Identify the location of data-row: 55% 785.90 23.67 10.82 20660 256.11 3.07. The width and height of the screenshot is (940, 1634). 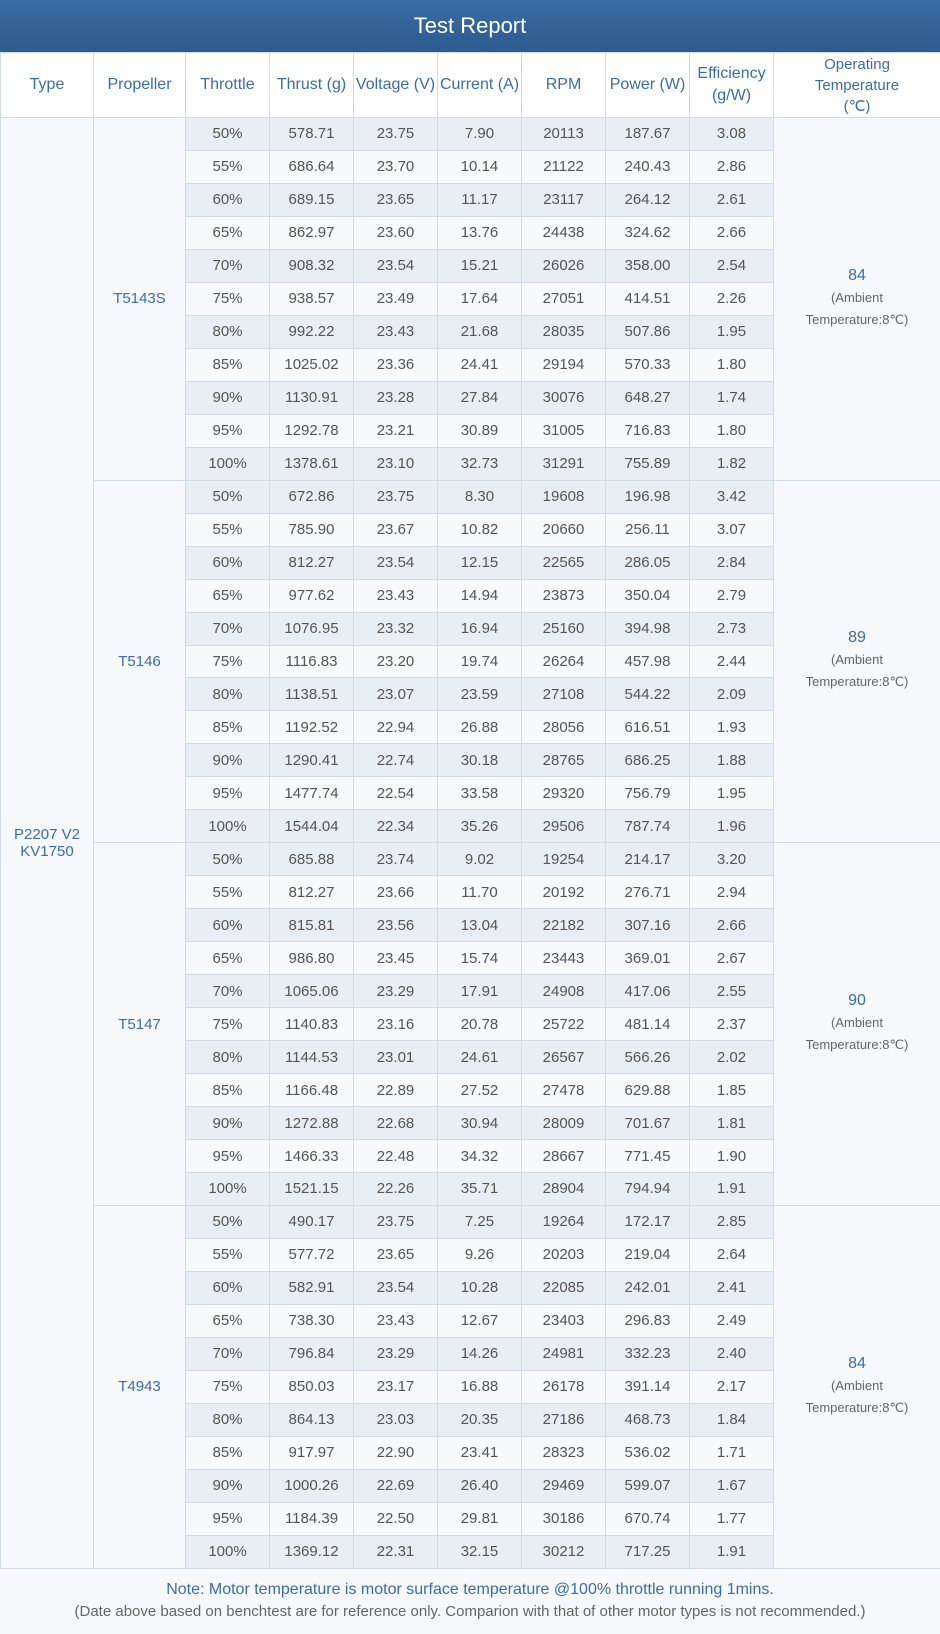
(470, 529).